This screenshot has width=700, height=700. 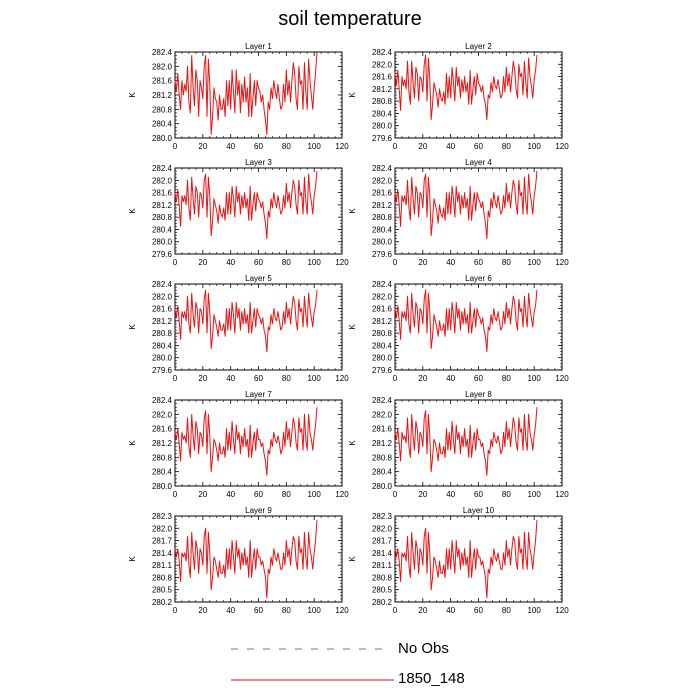 I want to click on figure-title: soil temperature, so click(x=350, y=19).